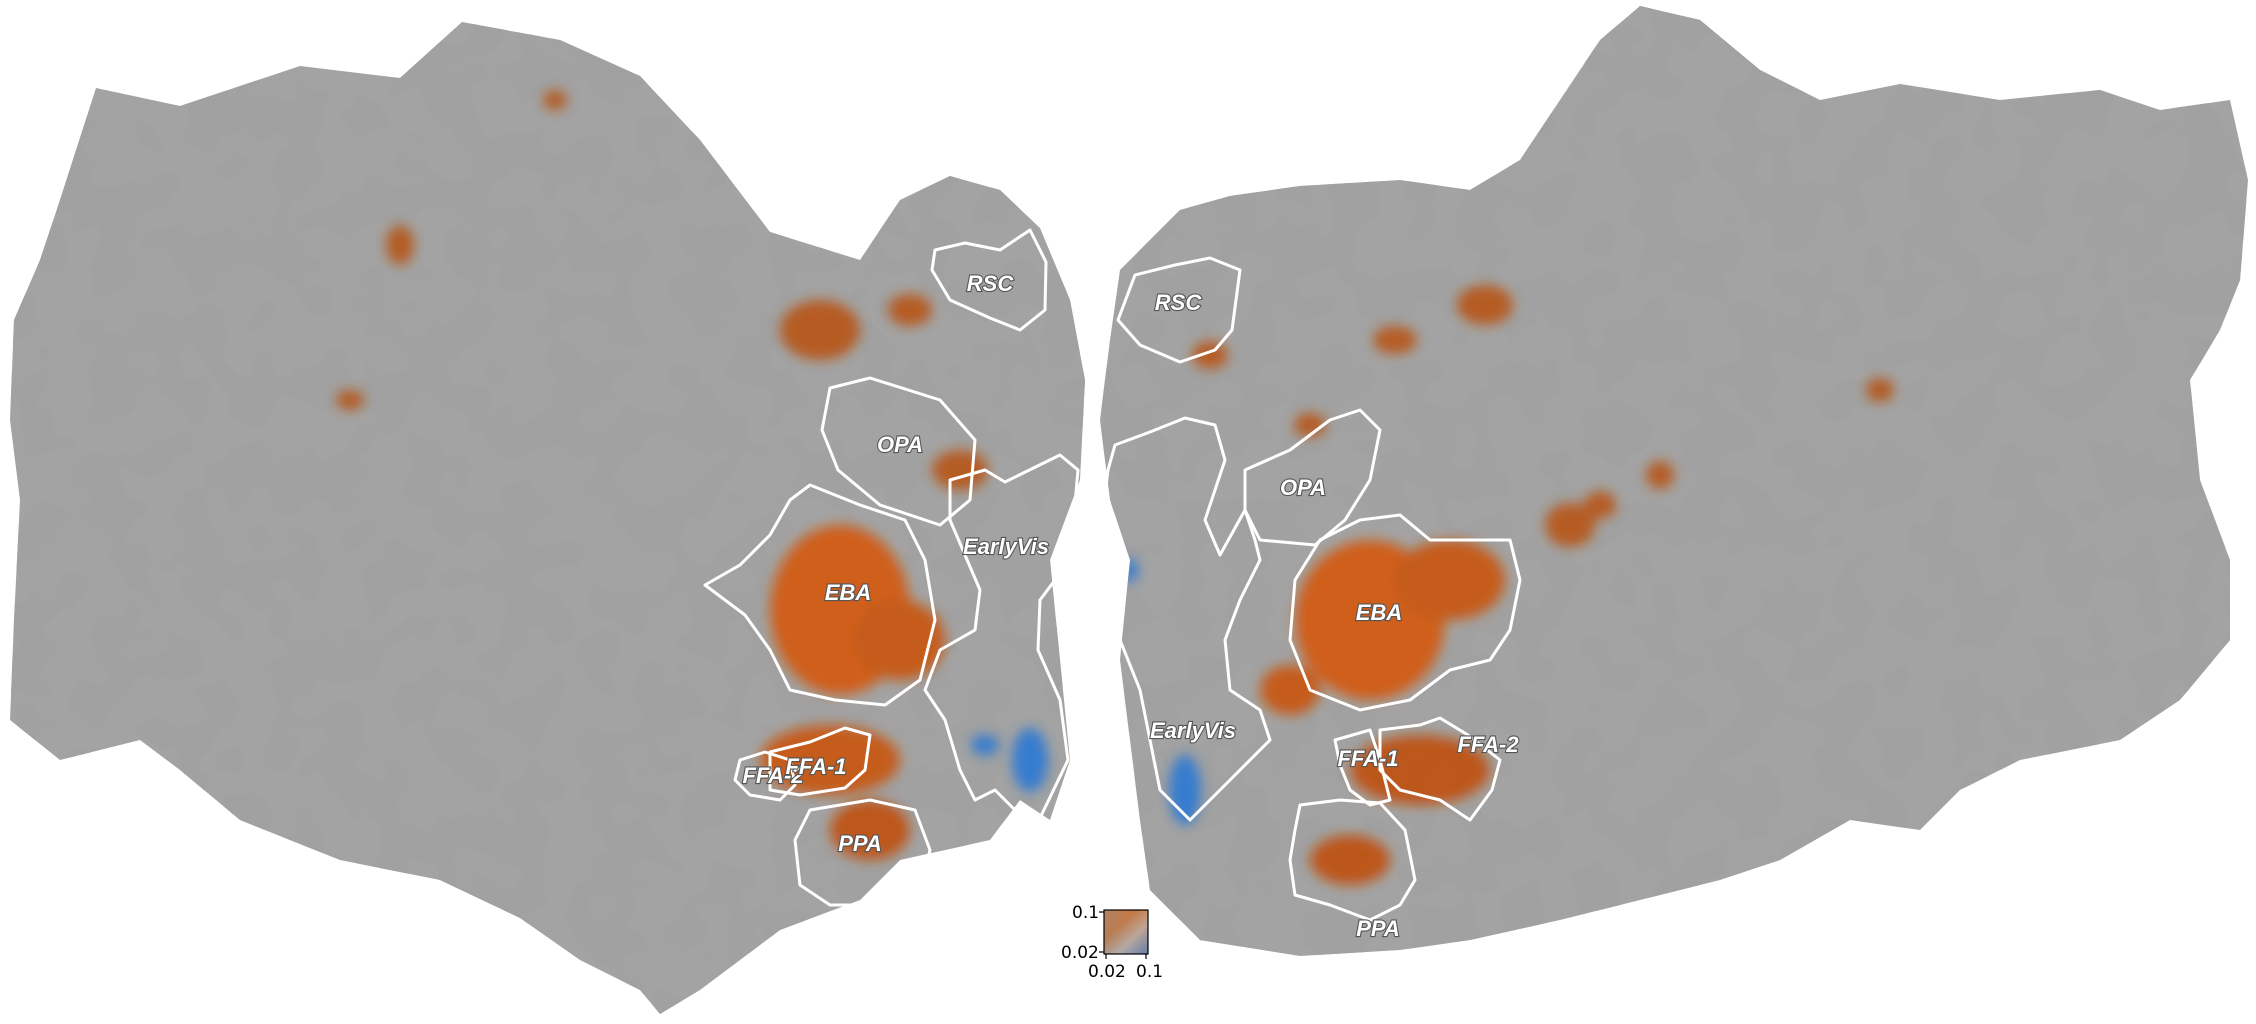  I want to click on left-roi-outlines, so click(891, 567).